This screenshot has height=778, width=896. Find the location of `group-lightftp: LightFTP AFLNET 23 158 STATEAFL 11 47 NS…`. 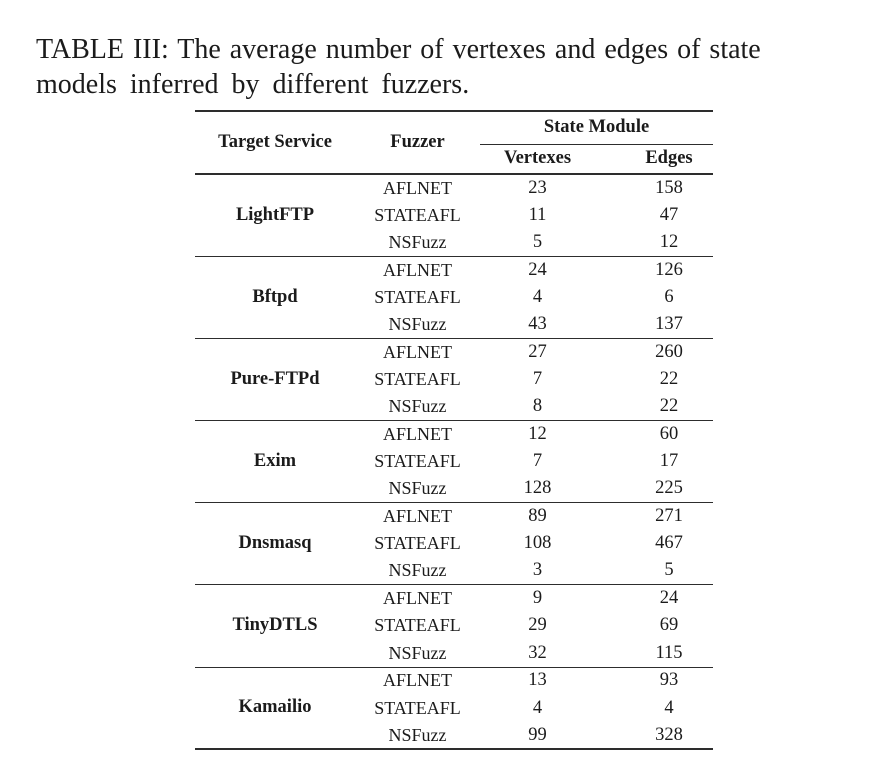

group-lightftp: LightFTP AFLNET 23 158 STATEAFL 11 47 NS… is located at coordinates (454, 215).